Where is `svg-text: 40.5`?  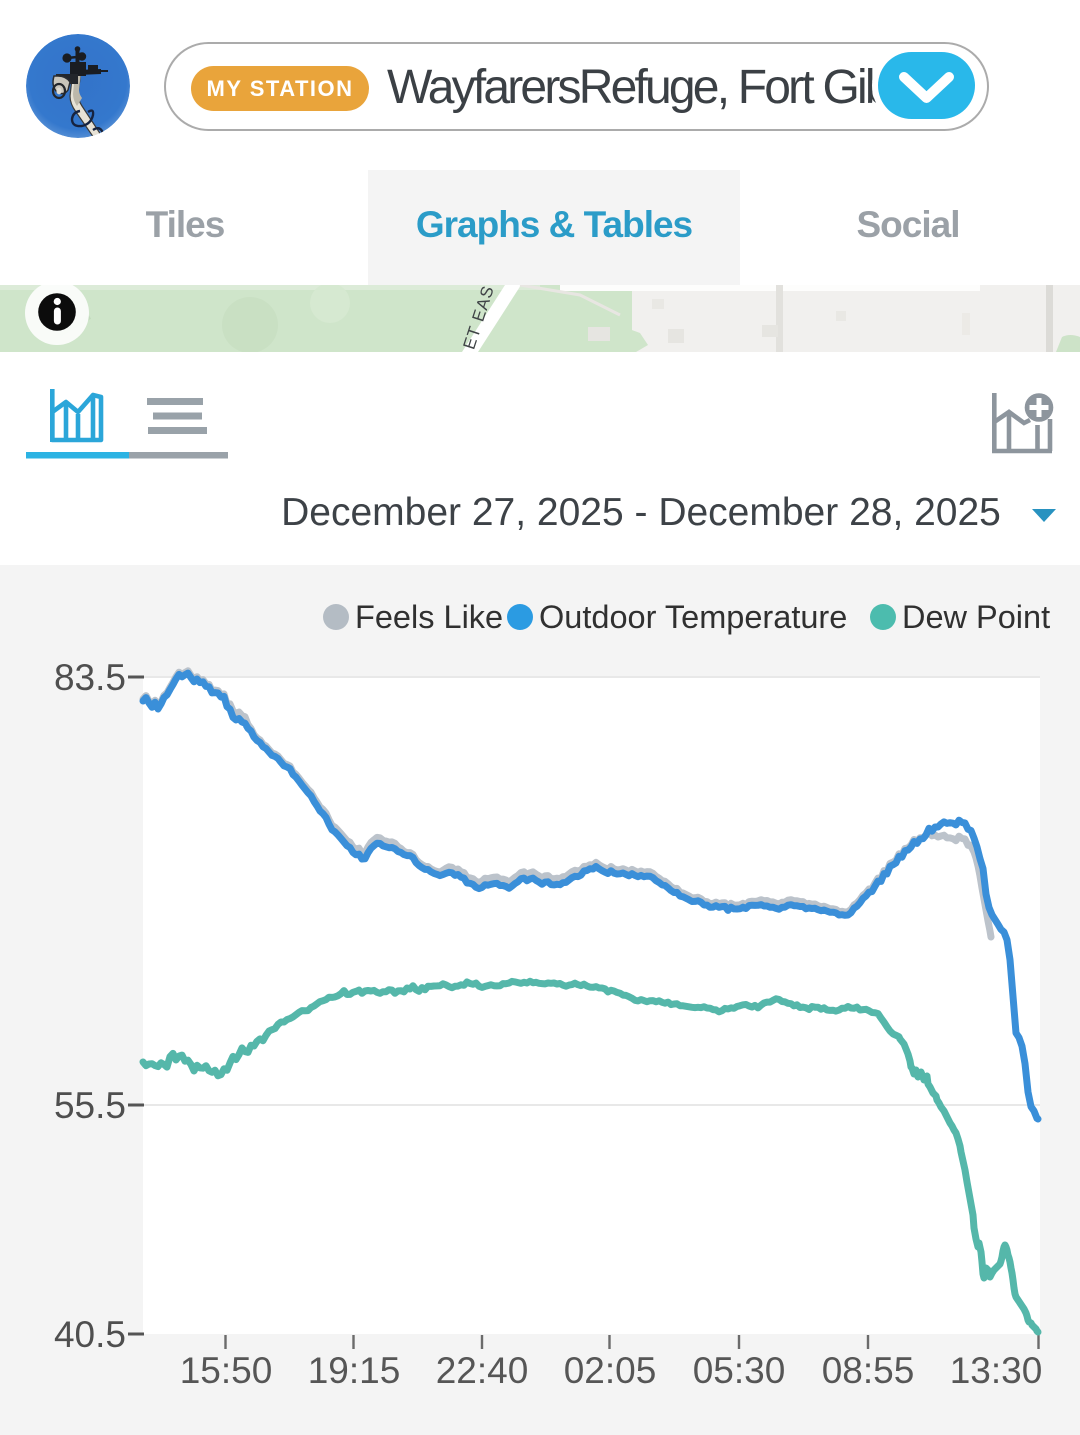 svg-text: 40.5 is located at coordinates (90, 1334).